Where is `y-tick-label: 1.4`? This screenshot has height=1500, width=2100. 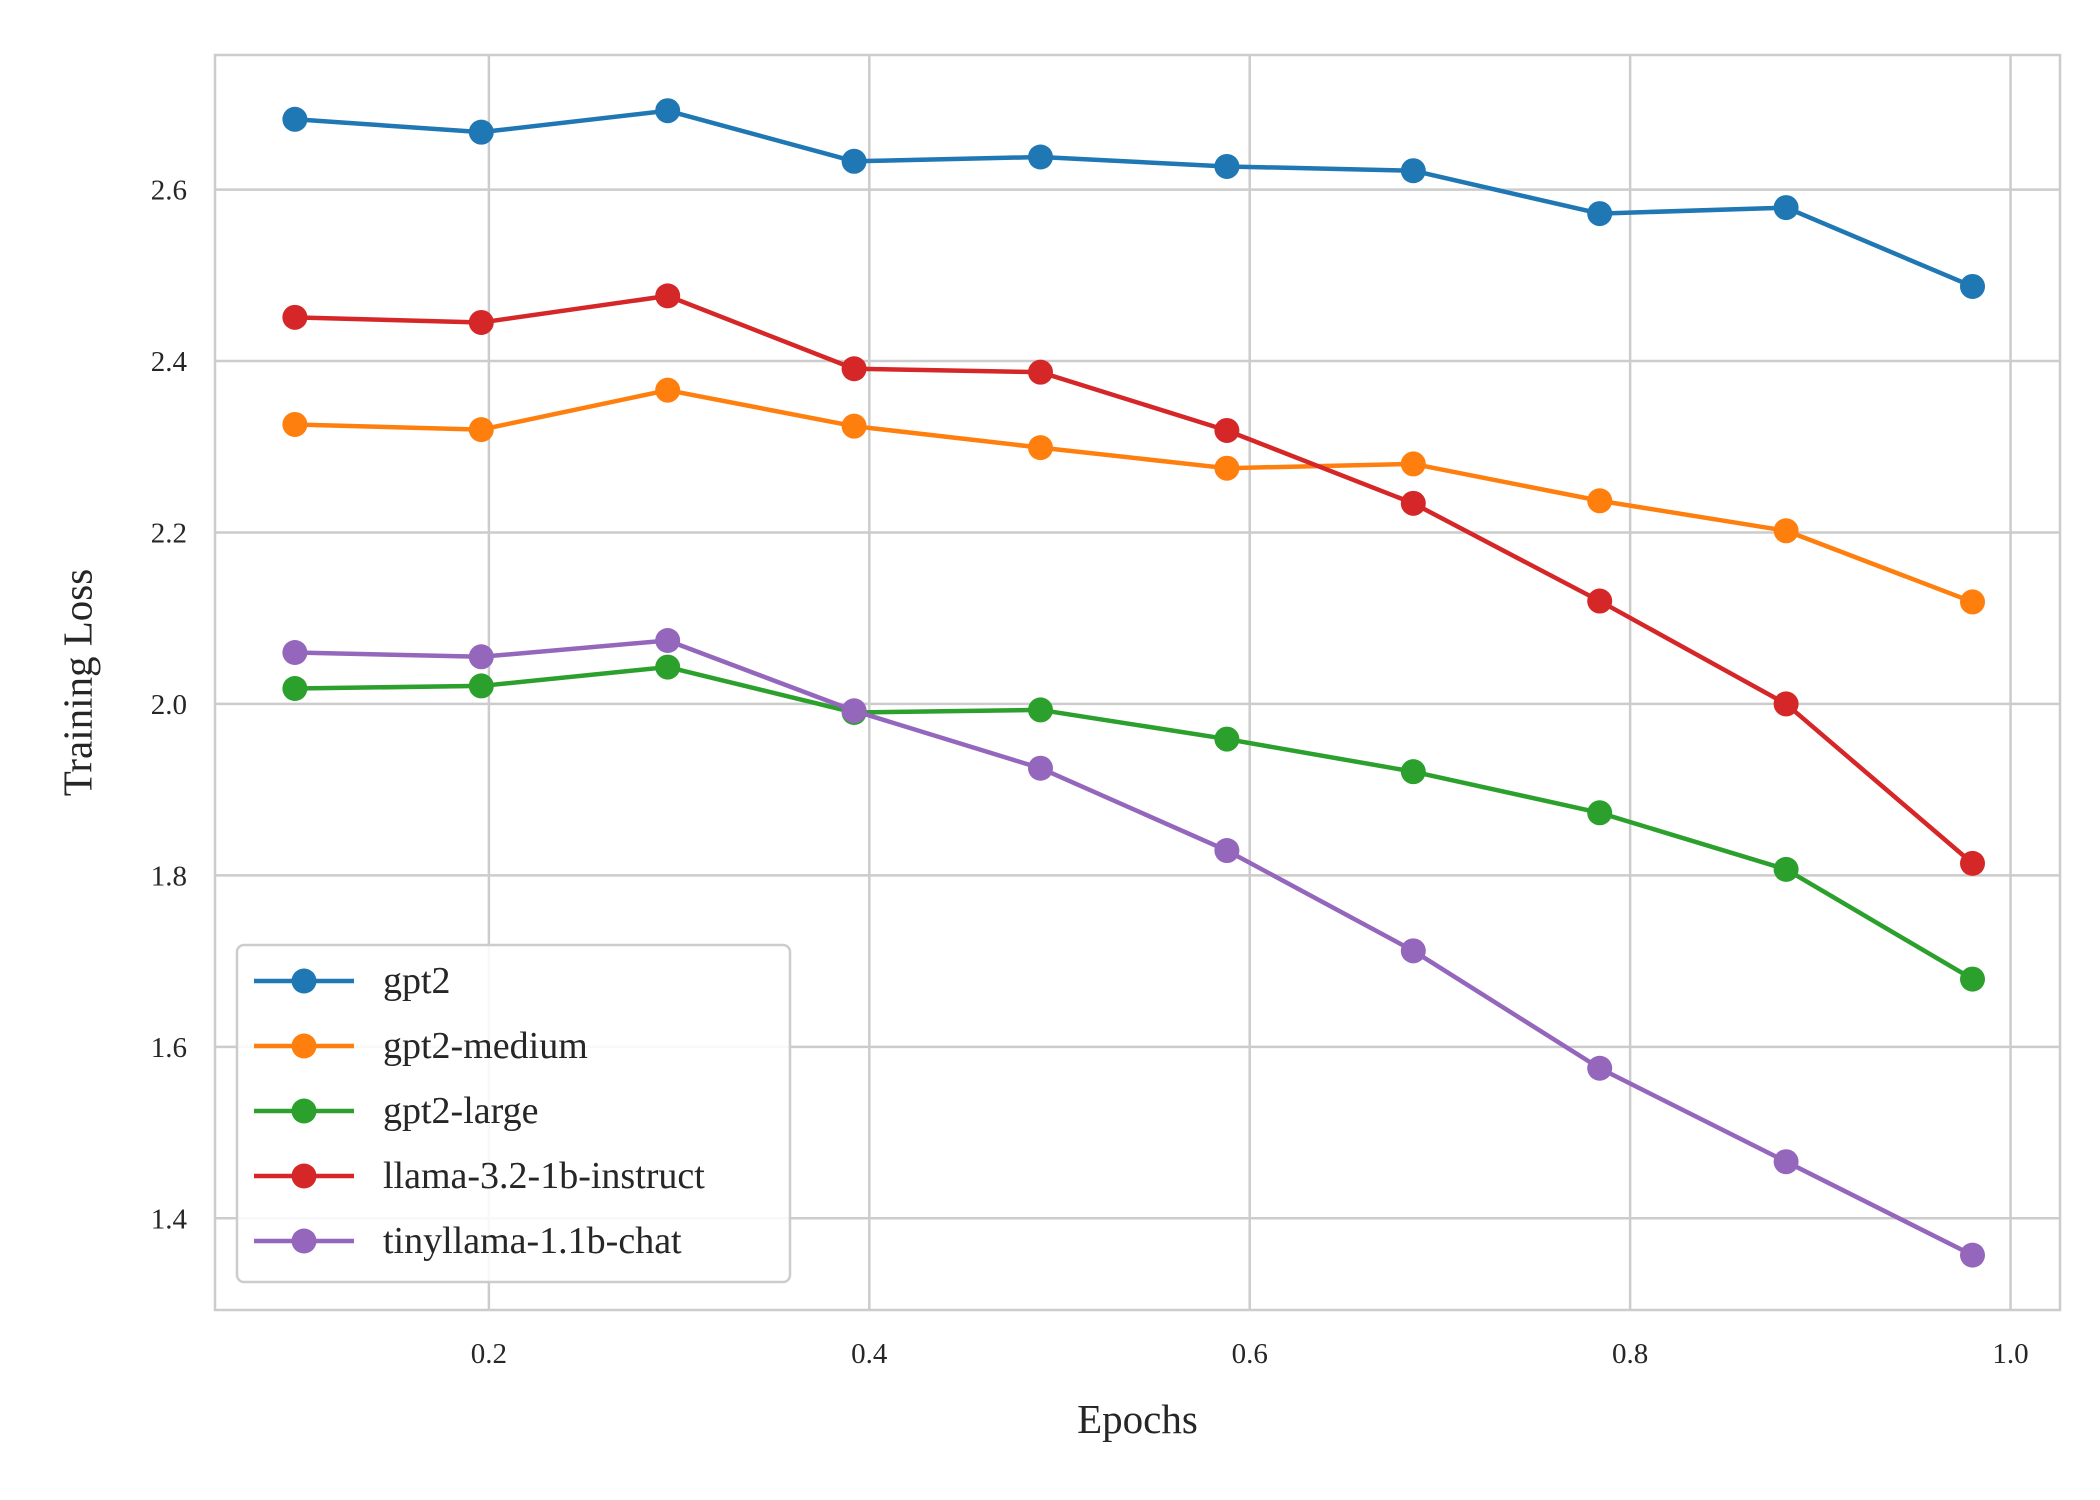
y-tick-label: 1.4 is located at coordinates (169, 1219).